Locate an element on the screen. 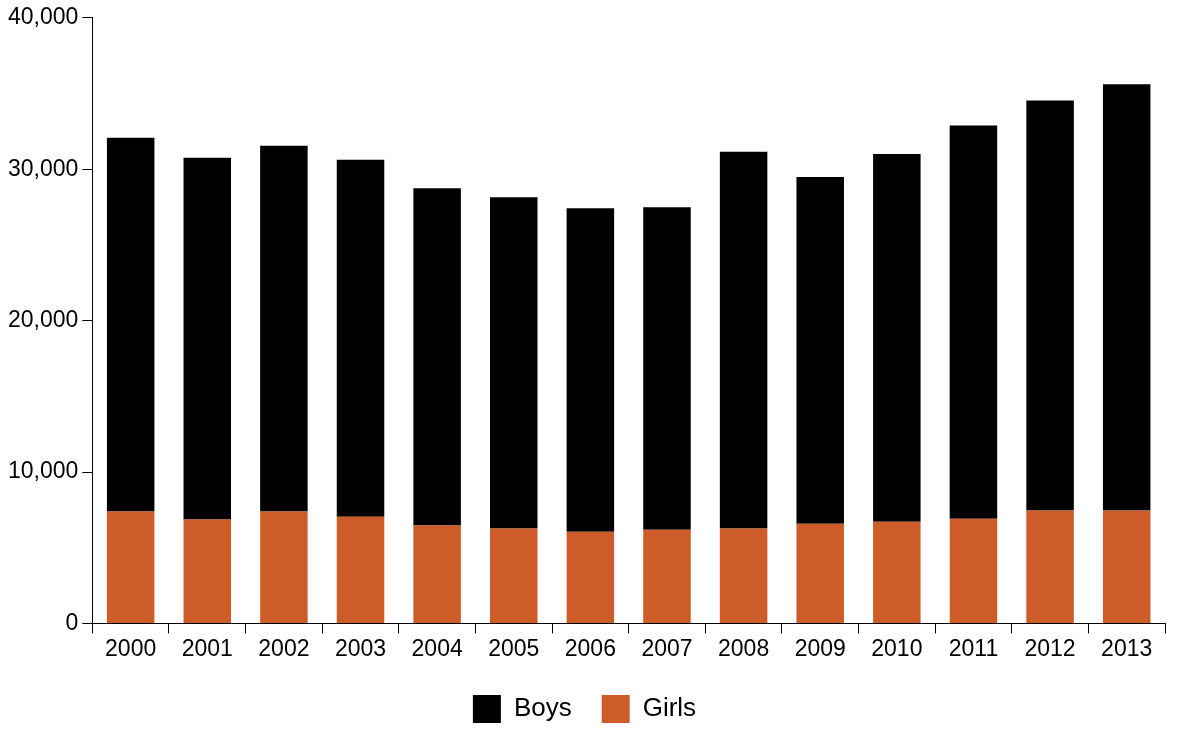 This screenshot has width=1183, height=735. x-tick-label: 2004 is located at coordinates (437, 647).